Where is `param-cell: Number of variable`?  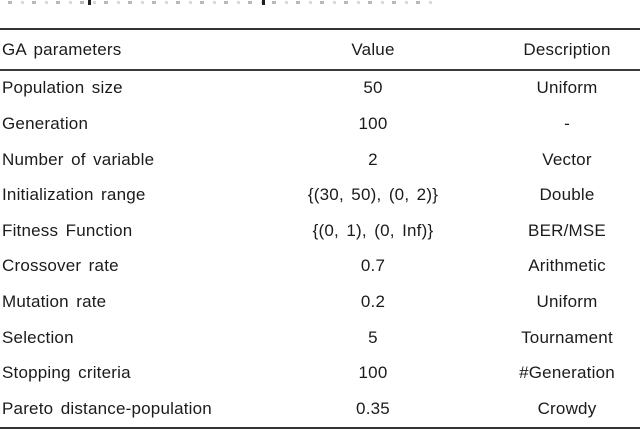
param-cell: Number of variable is located at coordinates (78, 159).